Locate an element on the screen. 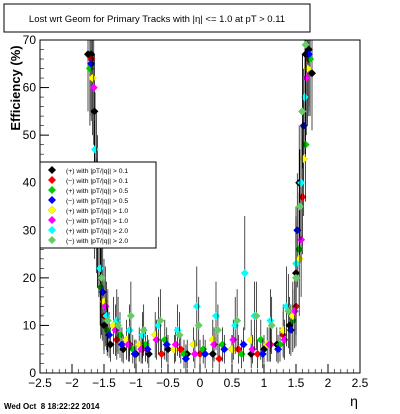  y-tick-label: 0 is located at coordinates (32, 373).